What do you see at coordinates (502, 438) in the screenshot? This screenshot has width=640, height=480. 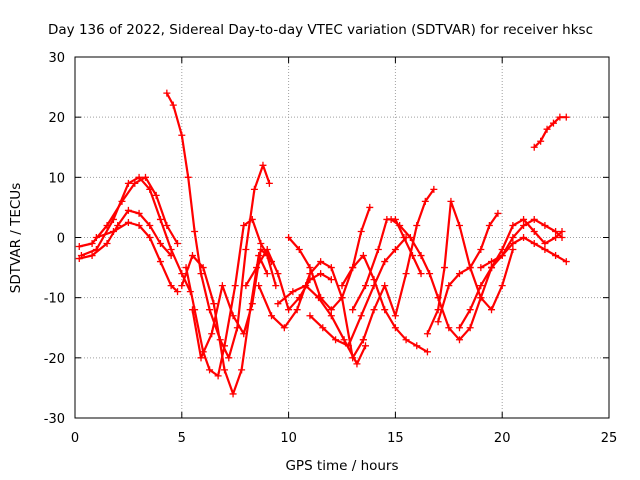 I see `x-tick-label: 20` at bounding box center [502, 438].